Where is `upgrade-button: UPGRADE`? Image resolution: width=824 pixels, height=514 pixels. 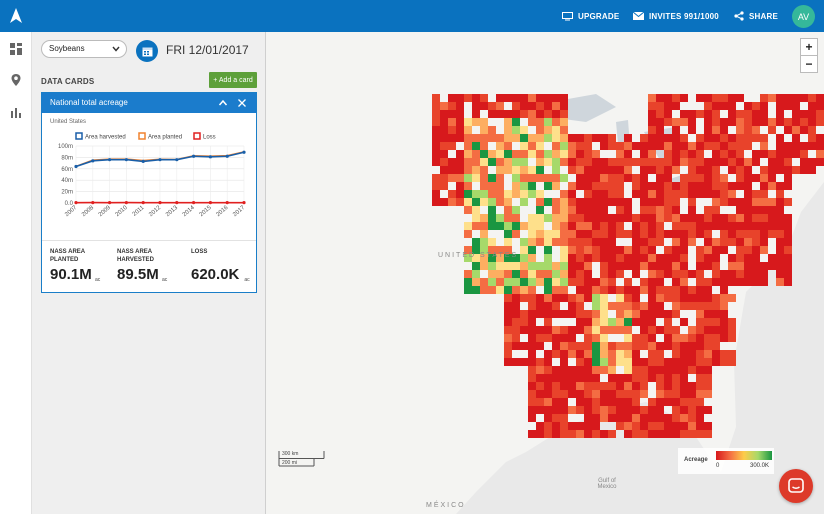
upgrade-button: UPGRADE is located at coordinates (590, 16).